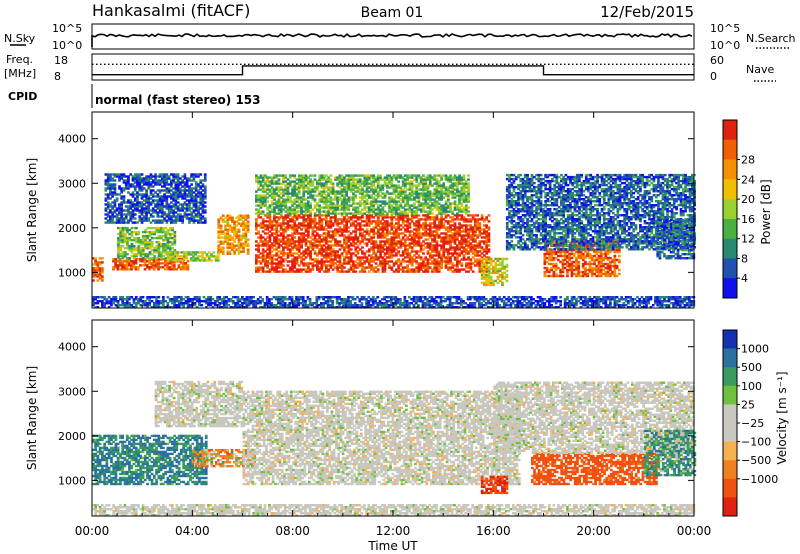  I want to click on colorbar-tick-label: 8, so click(744, 258).